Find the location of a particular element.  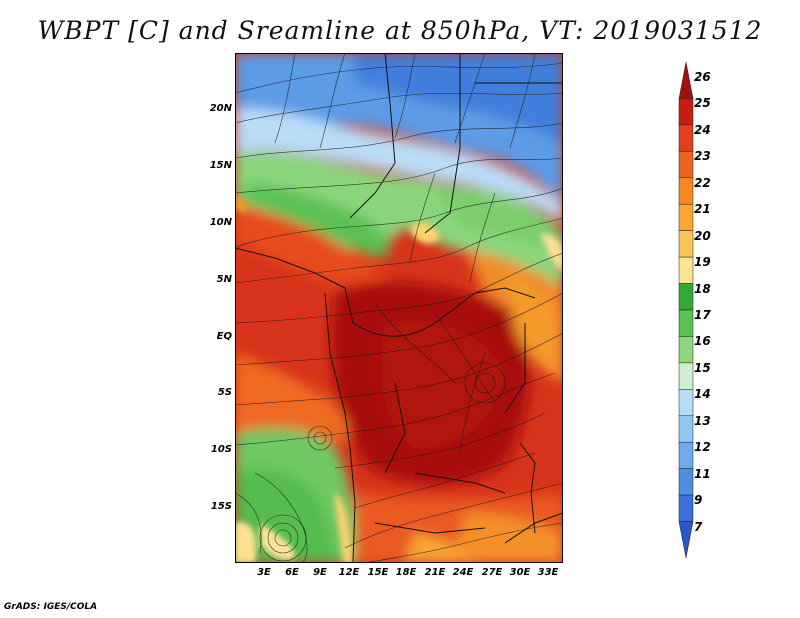

colorbar-label: 12 is located at coordinates (702, 447).